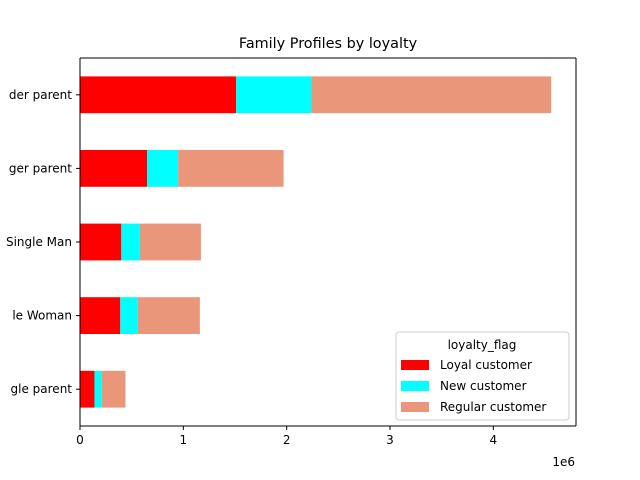 Image resolution: width=640 pixels, height=480 pixels. What do you see at coordinates (482, 345) in the screenshot?
I see `legend-title: loyalty_flag` at bounding box center [482, 345].